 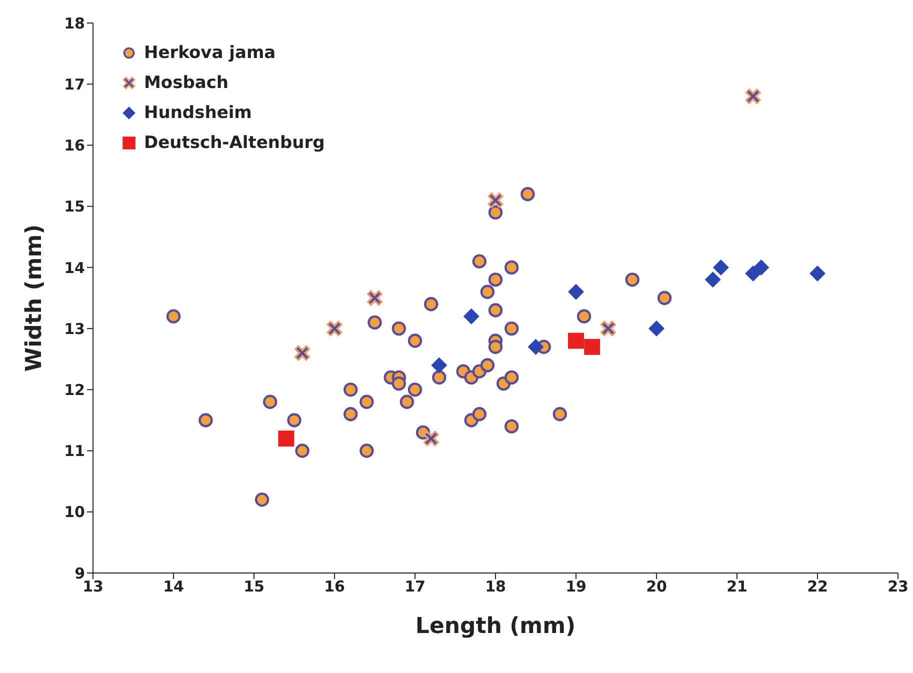 What do you see at coordinates (79, 573) in the screenshot?
I see `y-tick-label: 9` at bounding box center [79, 573].